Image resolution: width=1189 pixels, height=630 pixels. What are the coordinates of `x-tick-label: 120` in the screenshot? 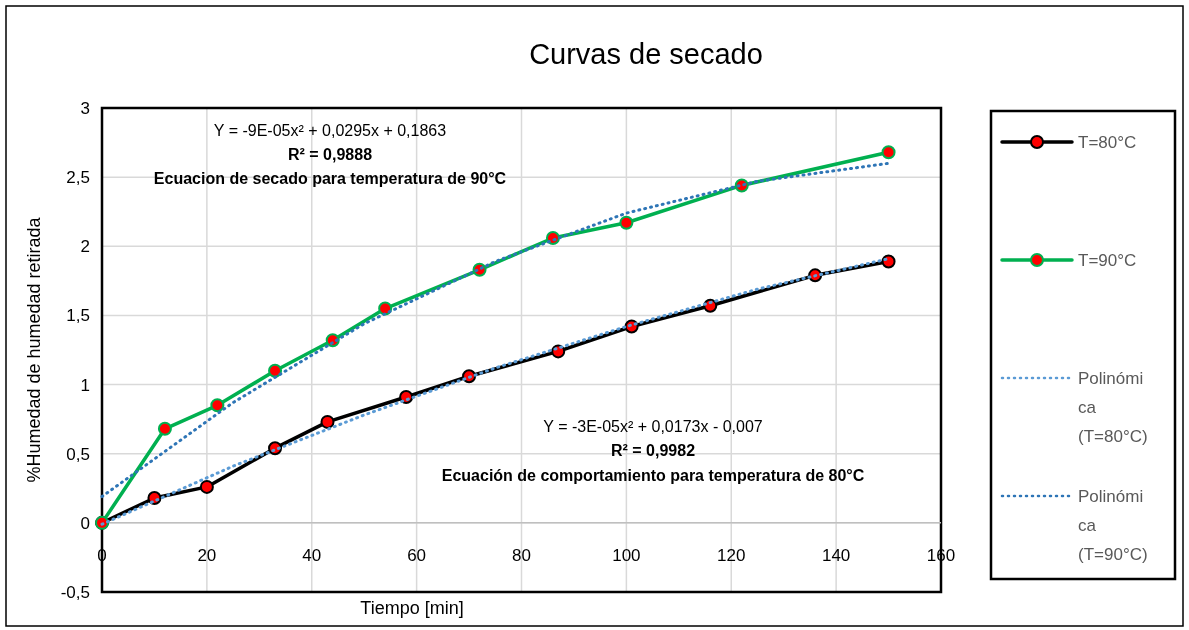 It's located at (731, 555).